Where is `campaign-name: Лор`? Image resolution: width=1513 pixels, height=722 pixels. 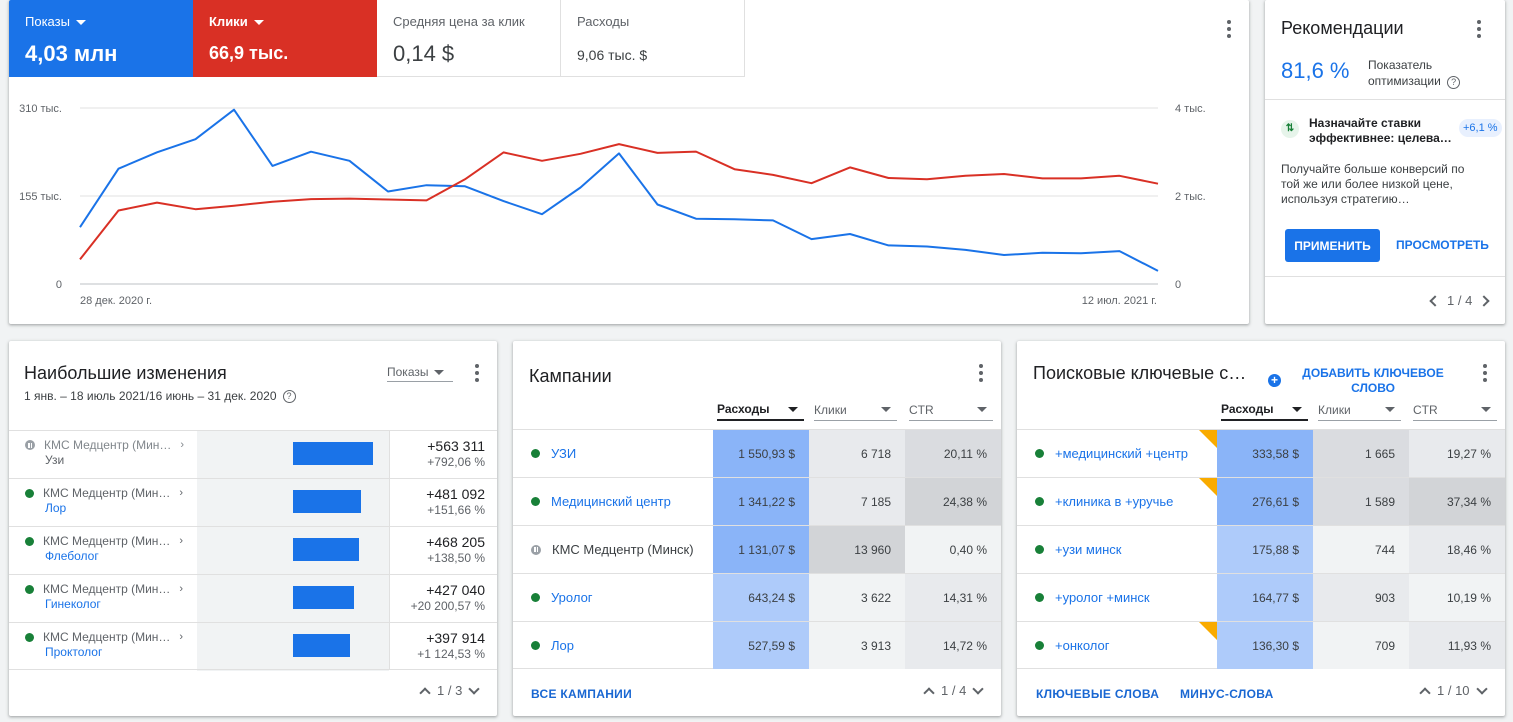
campaign-name: Лор is located at coordinates (562, 645).